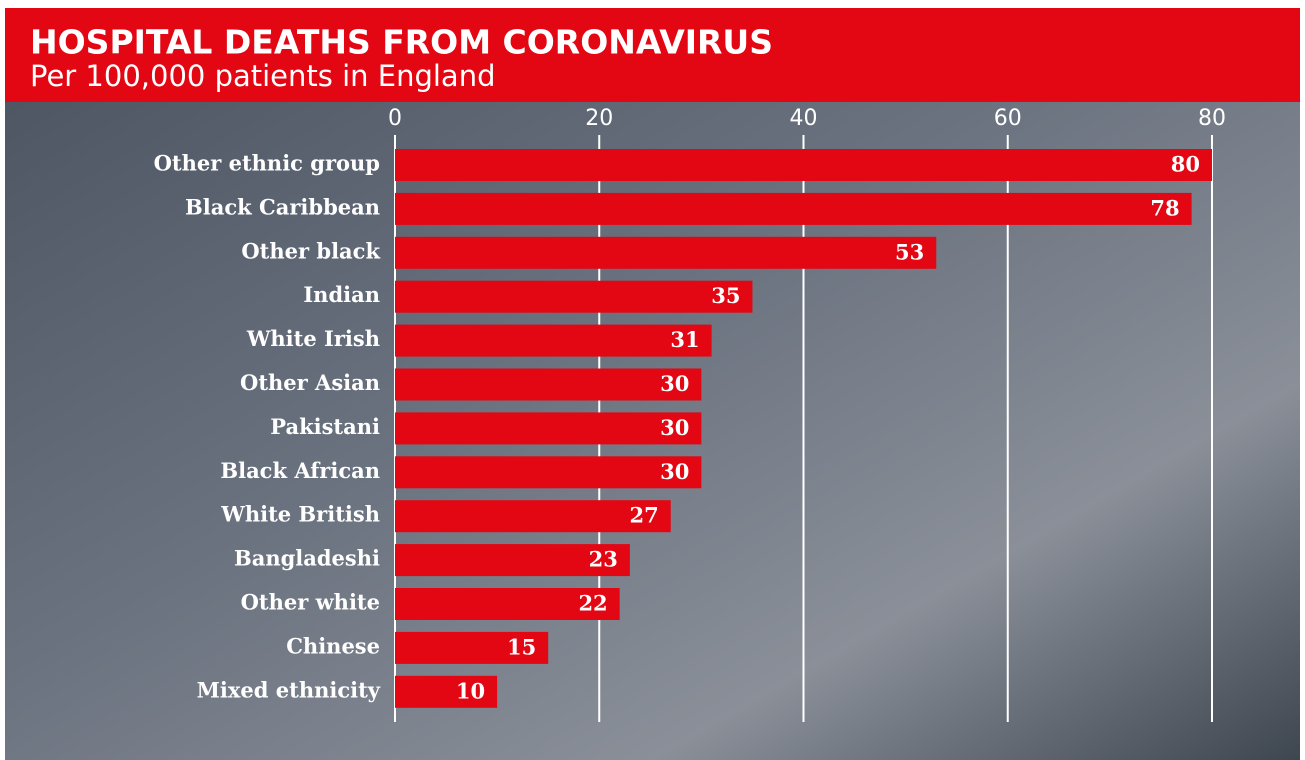 Image resolution: width=1305 pixels, height=760 pixels. What do you see at coordinates (1212, 118) in the screenshot?
I see `x-tick-label: 80` at bounding box center [1212, 118].